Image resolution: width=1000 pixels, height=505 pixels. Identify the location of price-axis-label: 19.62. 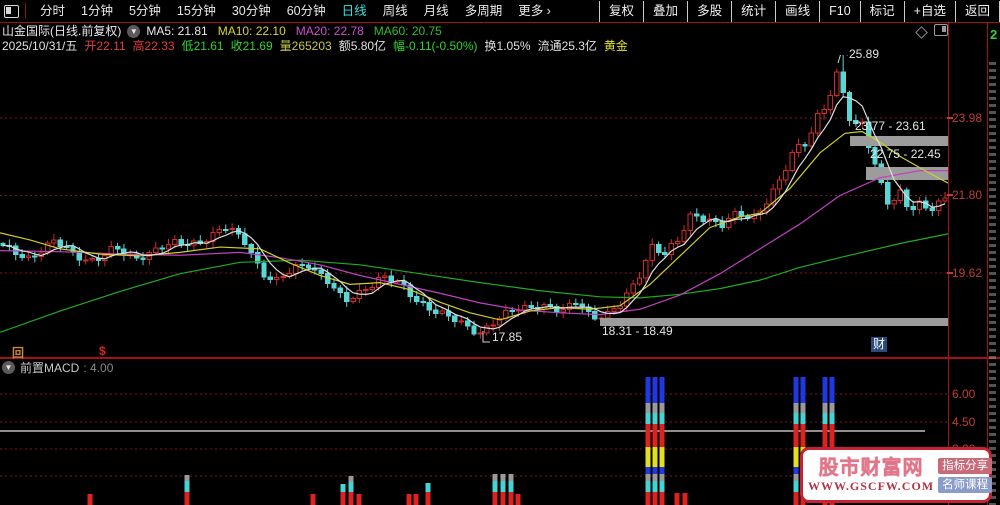
(967, 272).